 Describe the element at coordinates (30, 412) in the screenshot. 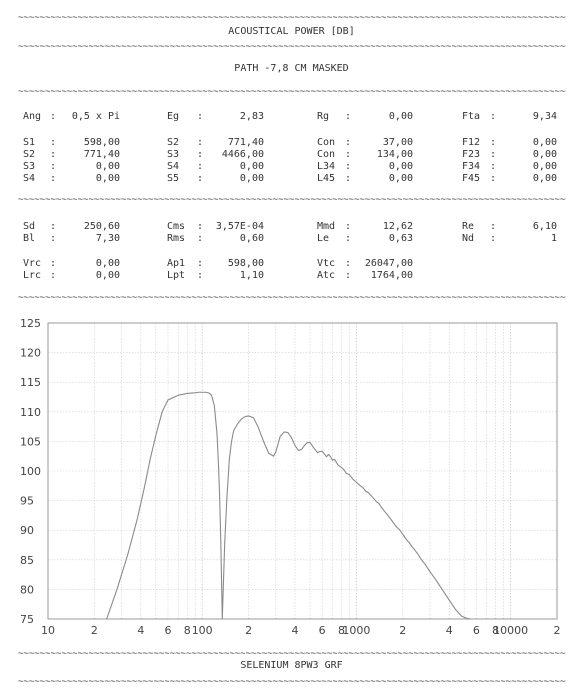

I see `y-tick-label: 110` at that location.